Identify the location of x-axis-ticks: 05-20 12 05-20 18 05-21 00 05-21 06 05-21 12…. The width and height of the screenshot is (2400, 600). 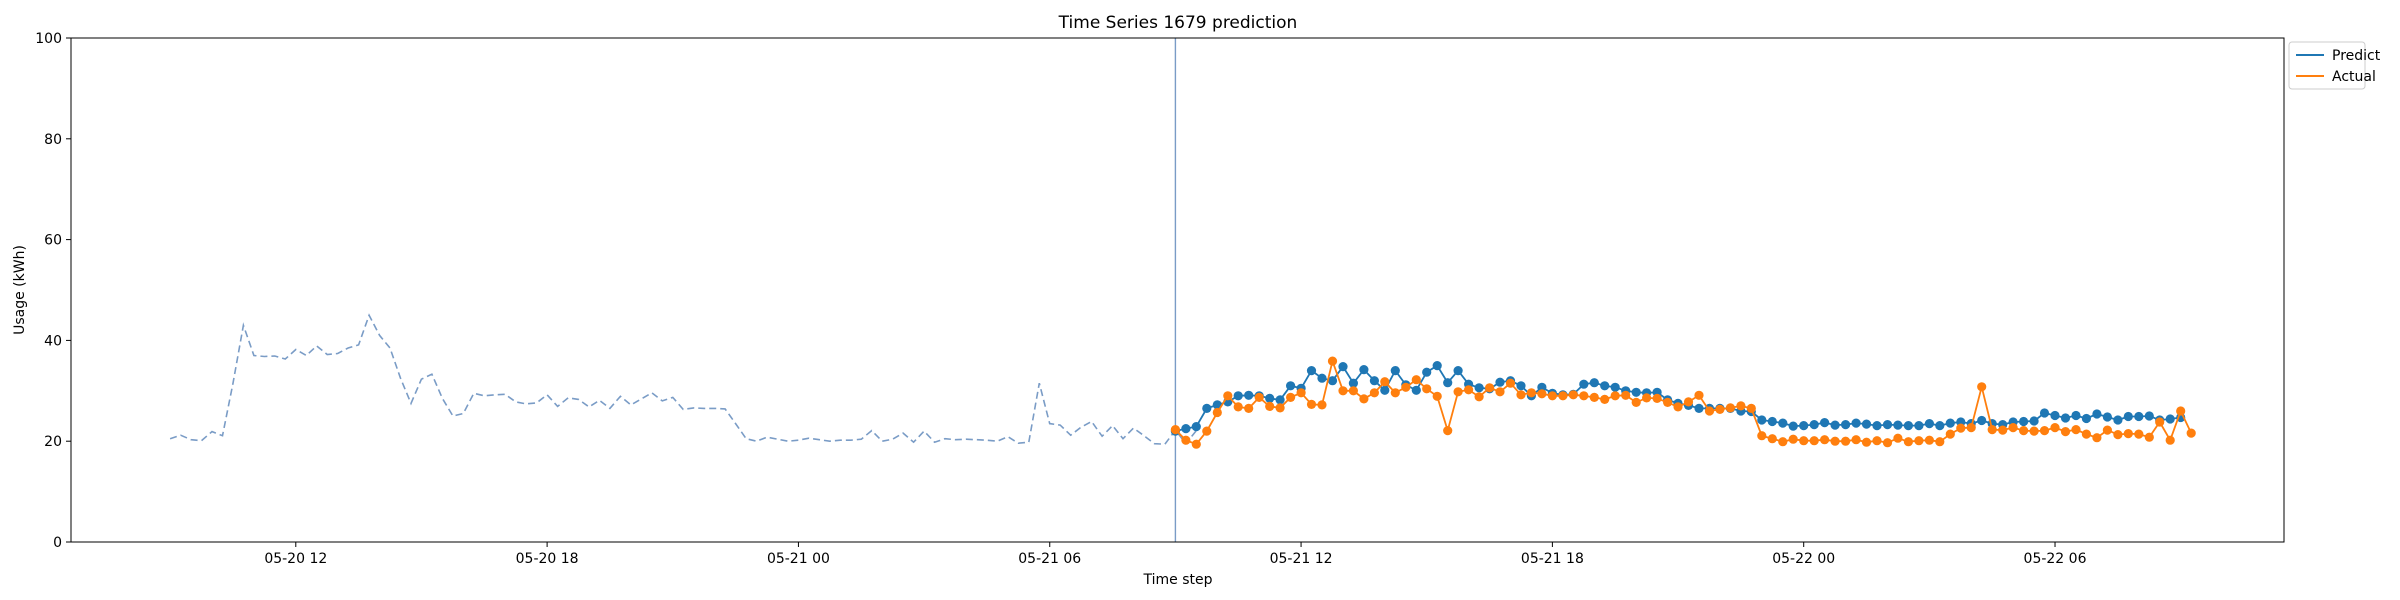
(1175, 554).